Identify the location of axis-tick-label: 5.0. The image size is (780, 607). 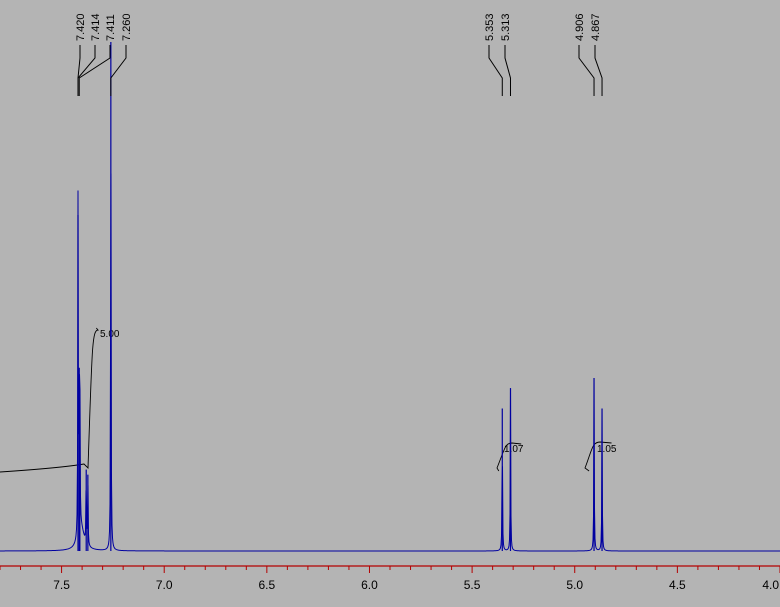
(574, 585).